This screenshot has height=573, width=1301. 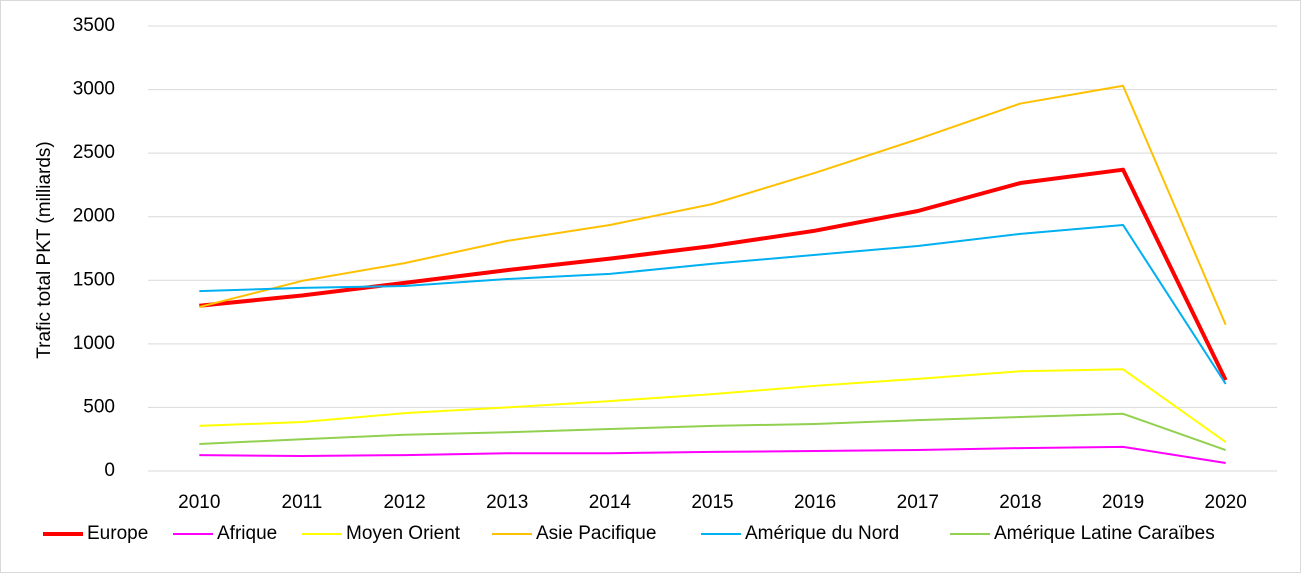 I want to click on legend-label: Europe, so click(x=117, y=533).